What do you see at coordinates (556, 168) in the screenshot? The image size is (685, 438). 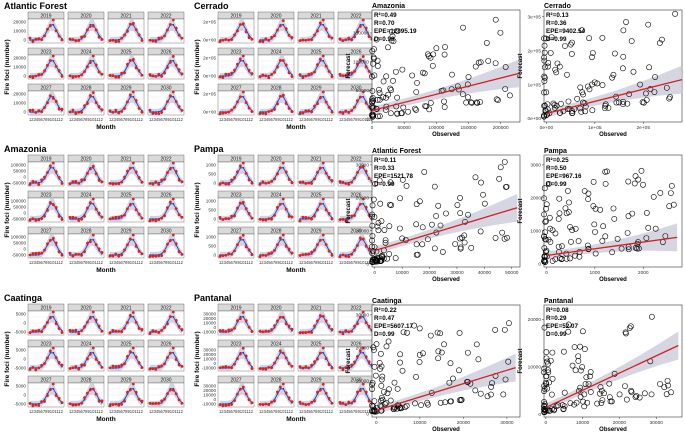 I see `stat-label: R=0.50` at bounding box center [556, 168].